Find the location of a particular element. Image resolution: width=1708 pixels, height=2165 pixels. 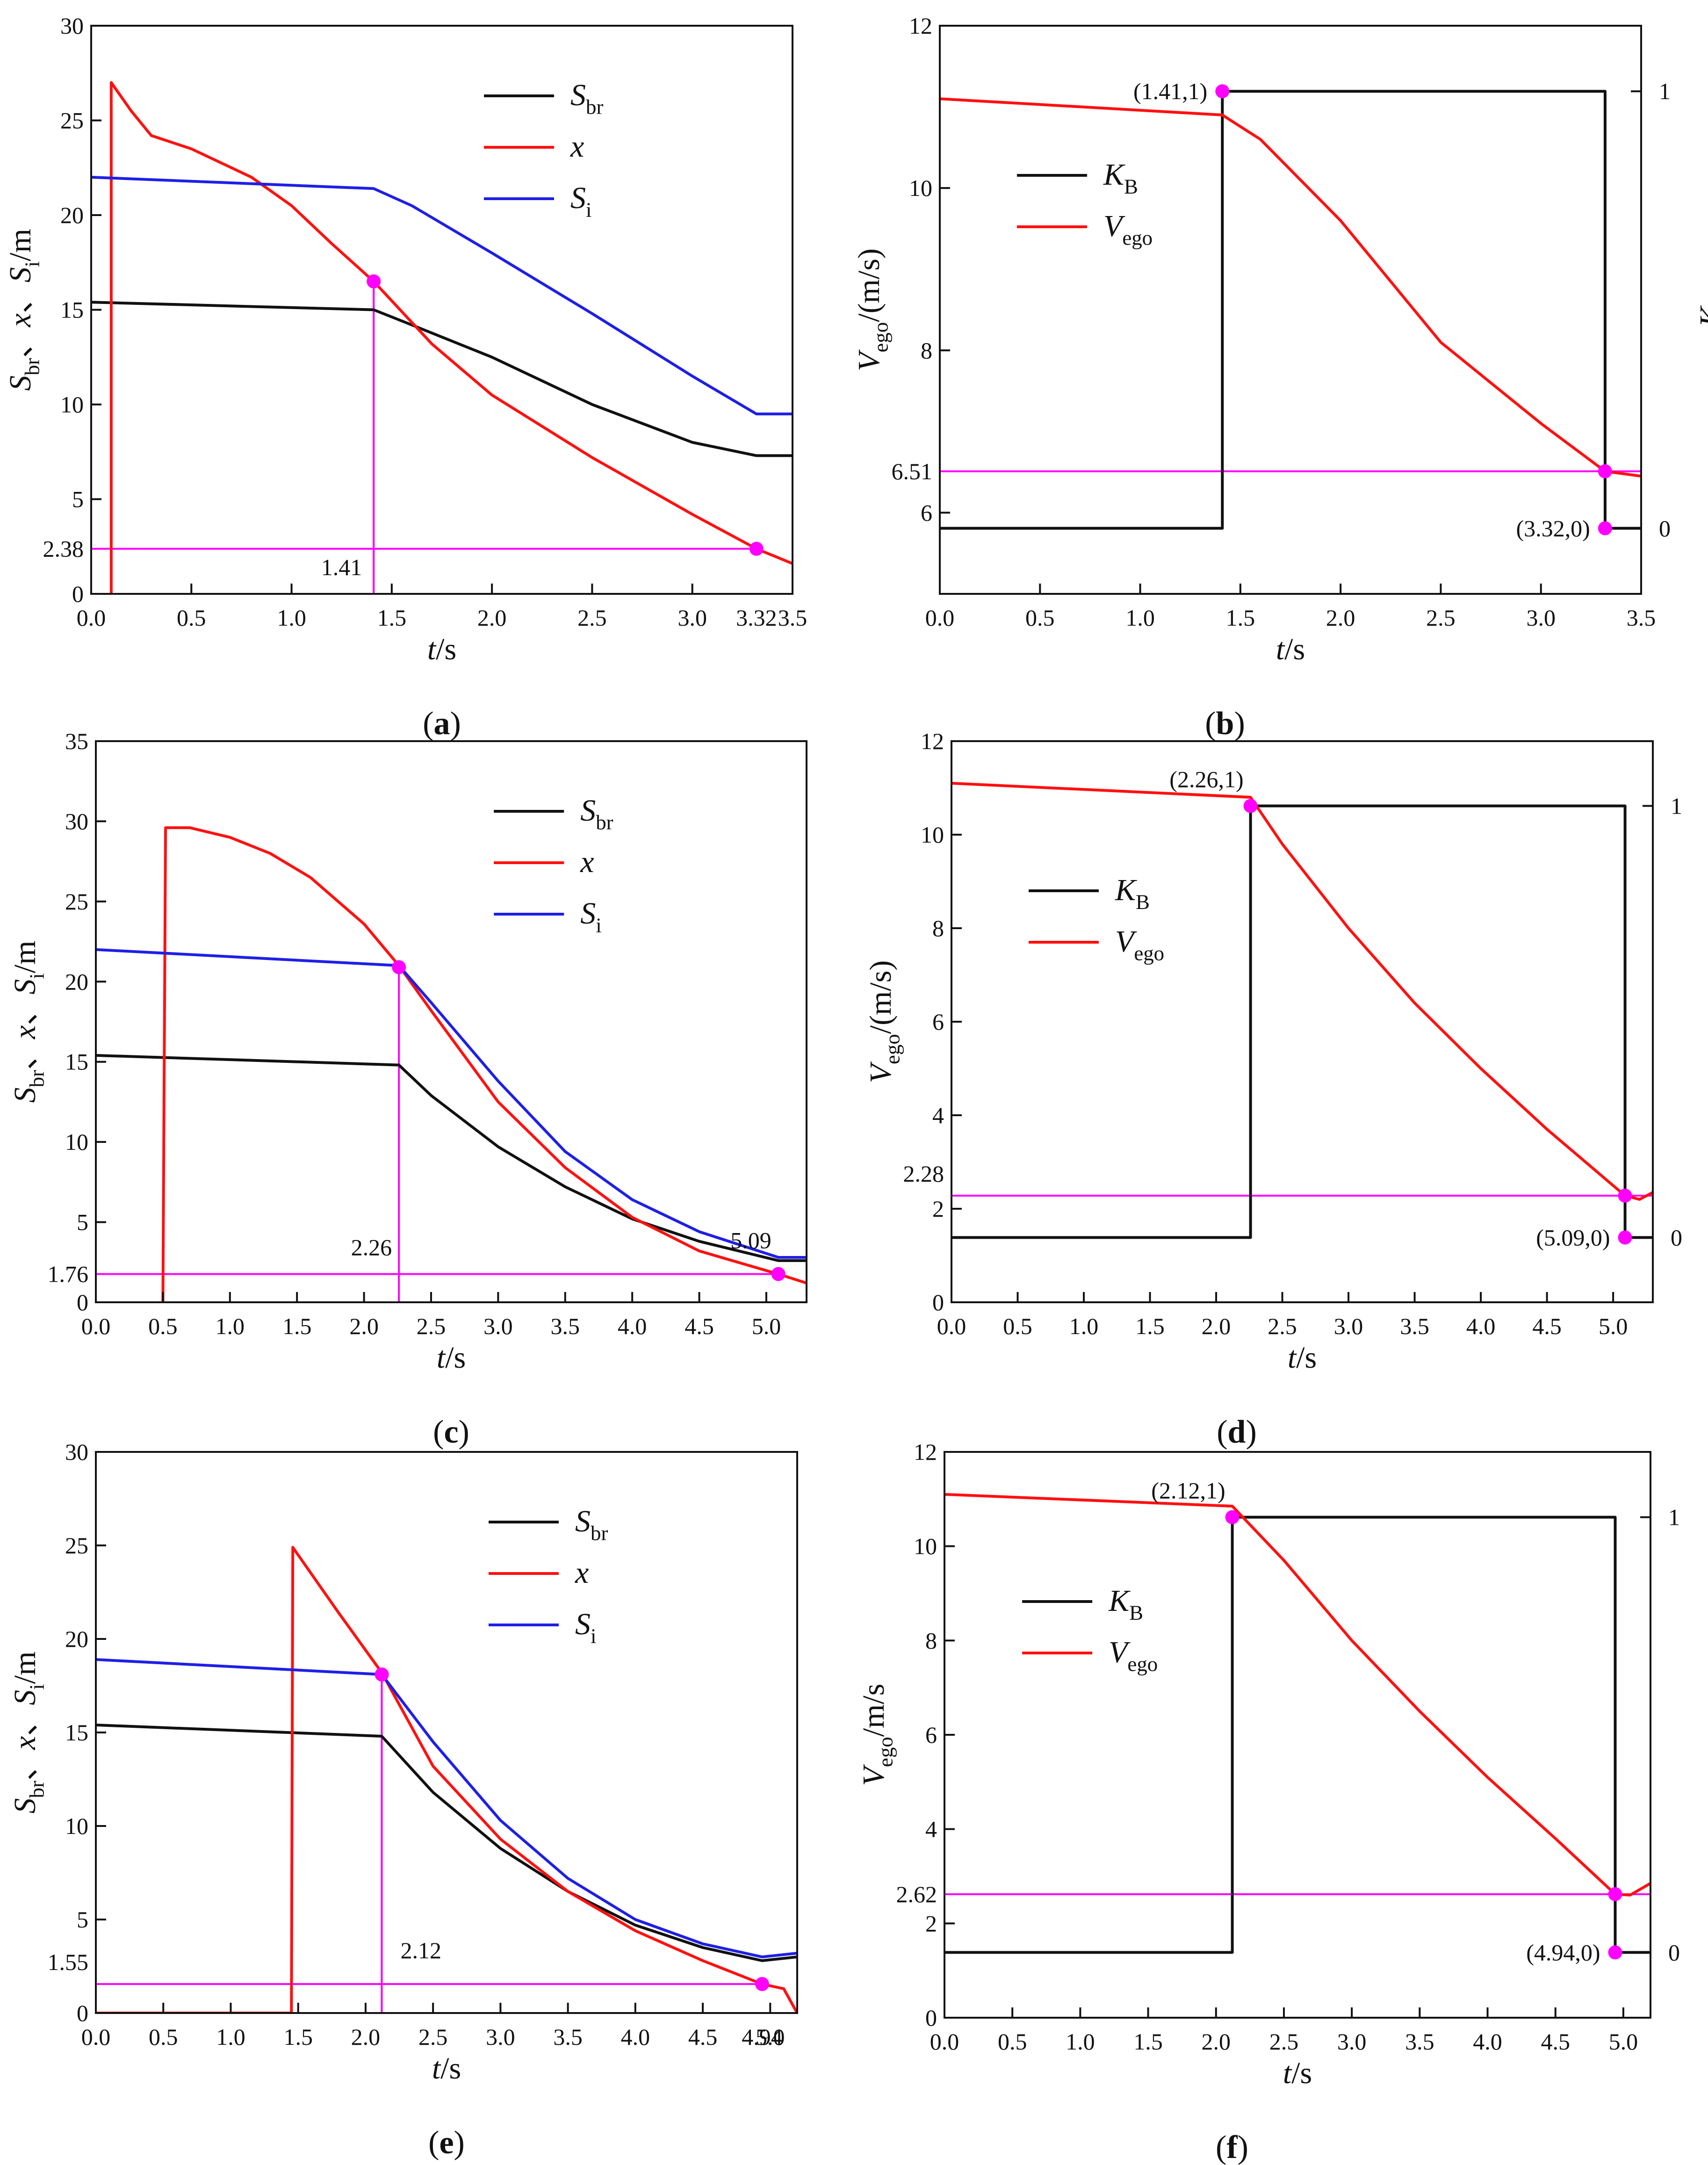

panel-label: (a) is located at coordinates (442, 724).